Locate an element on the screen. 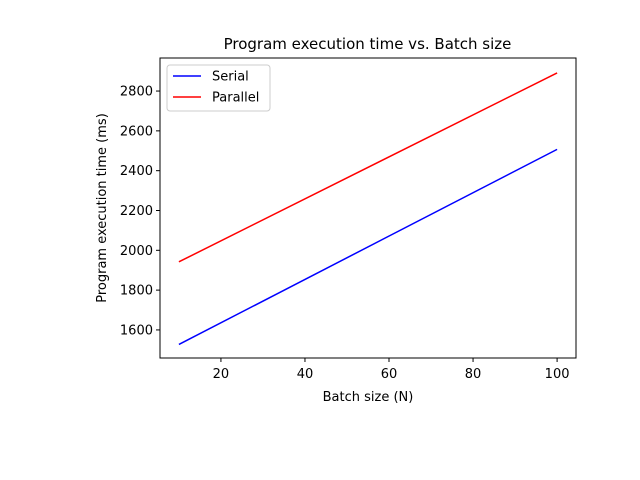 The width and height of the screenshot is (640, 480). x-tick-label: 40 is located at coordinates (305, 374).